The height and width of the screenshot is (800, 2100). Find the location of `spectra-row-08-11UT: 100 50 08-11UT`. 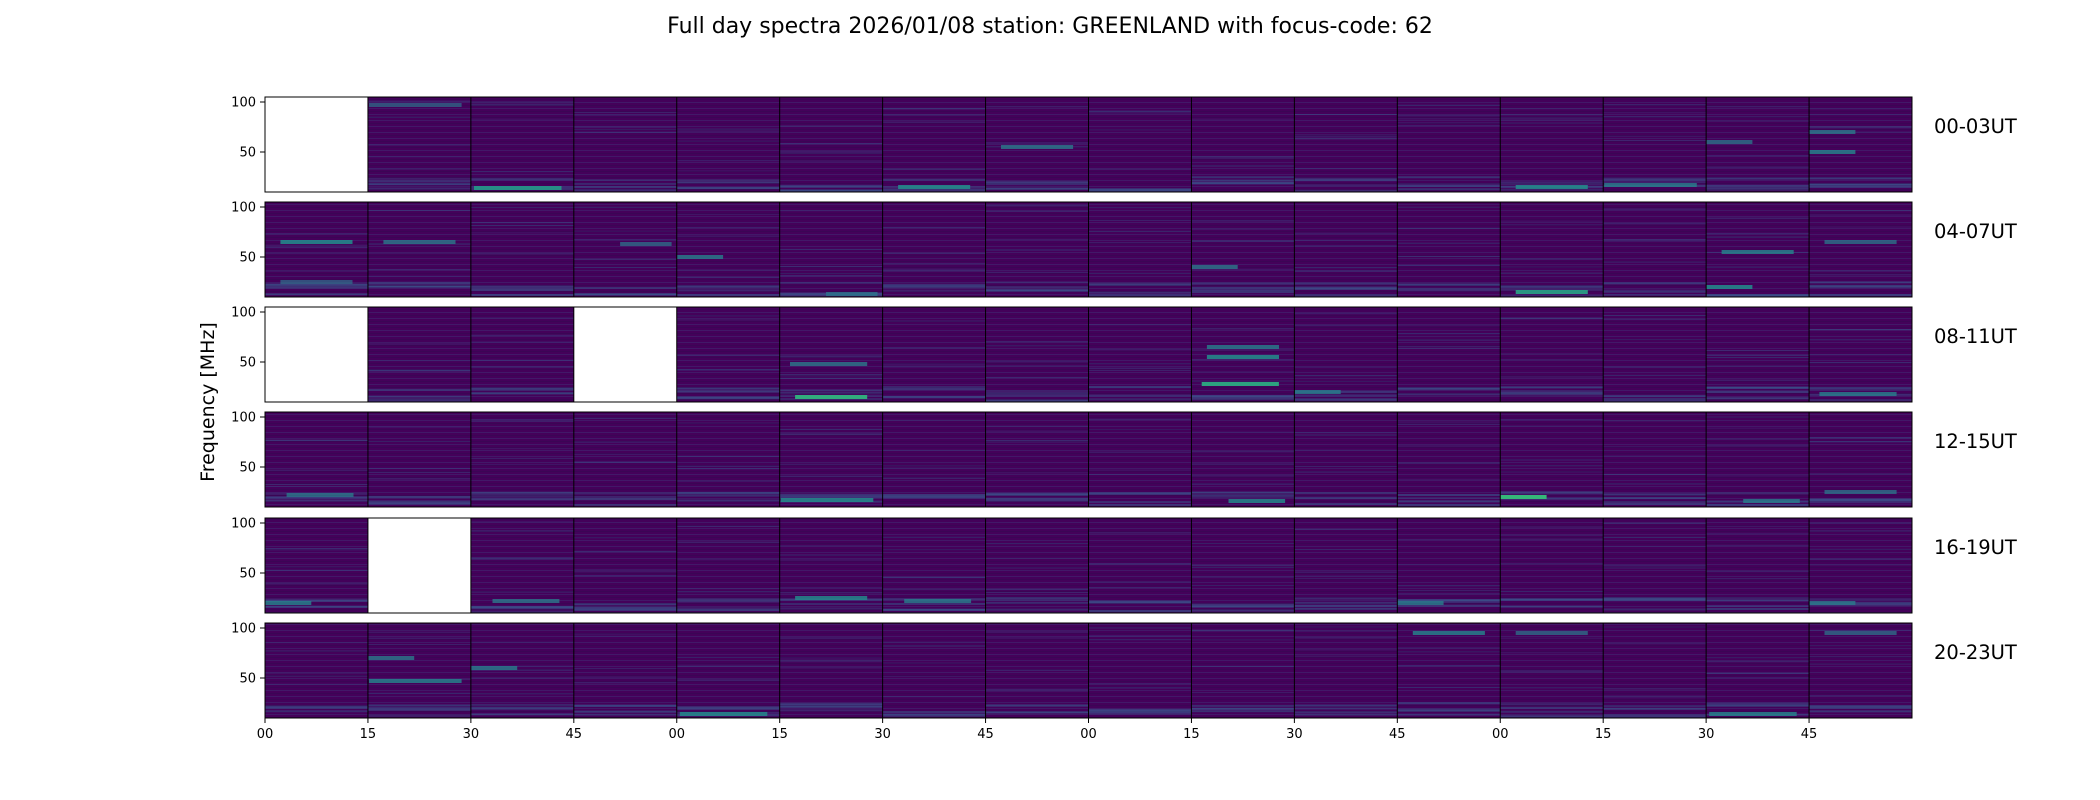

spectra-row-08-11UT: 100 50 08-11UT is located at coordinates (1124, 354).